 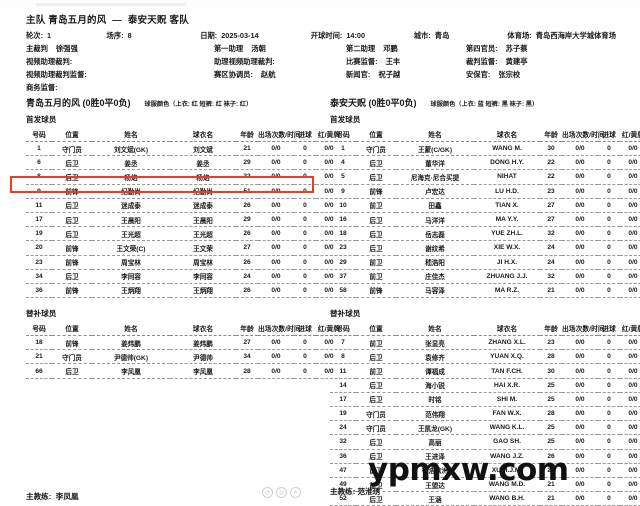 I want to click on title-dash: —, so click(x=117, y=20).